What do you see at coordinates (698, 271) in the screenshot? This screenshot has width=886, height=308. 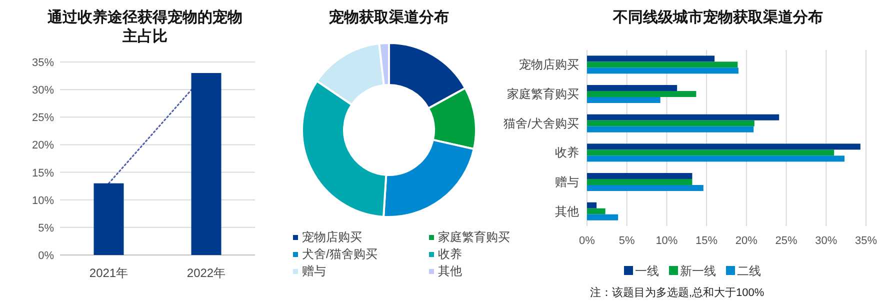 I see `legend-label: 新一线` at bounding box center [698, 271].